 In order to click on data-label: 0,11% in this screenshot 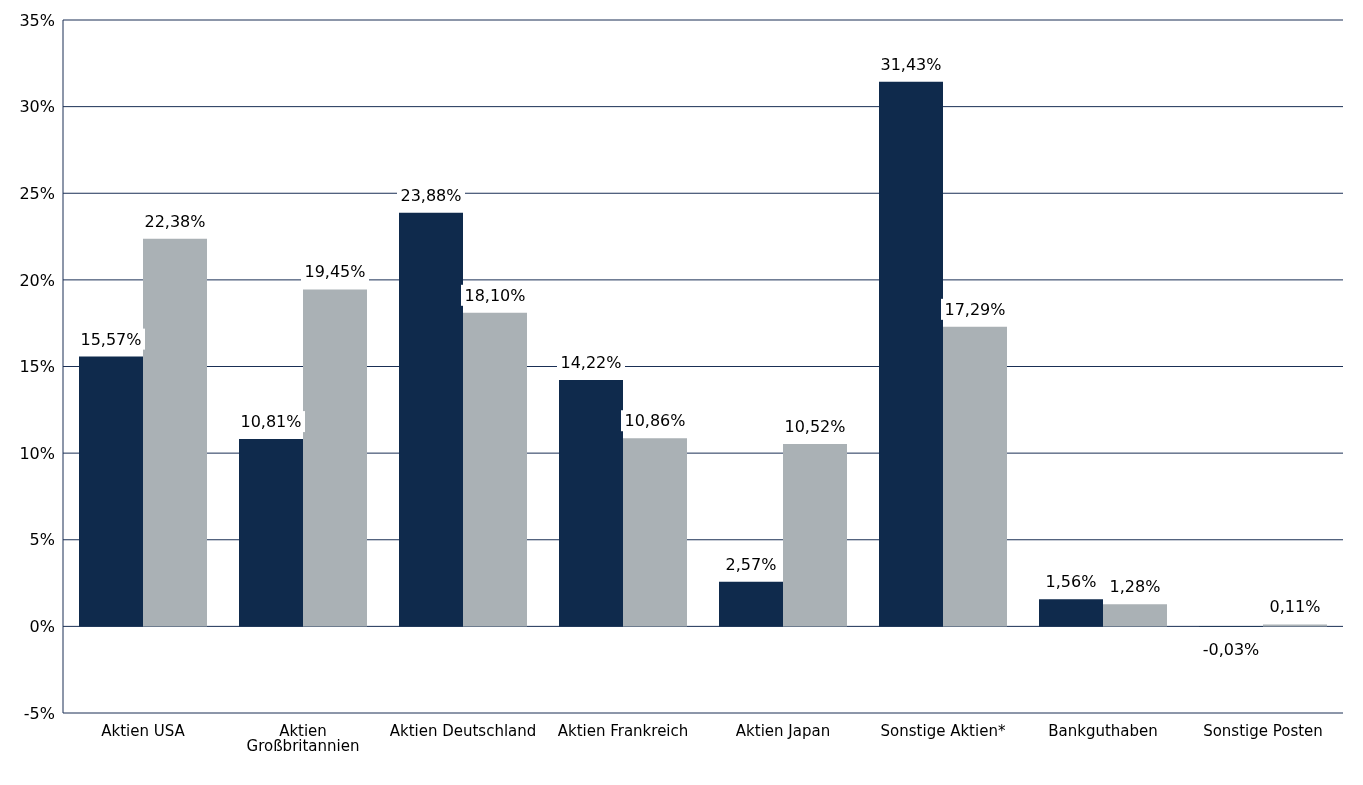, I will do `click(1295, 607)`.